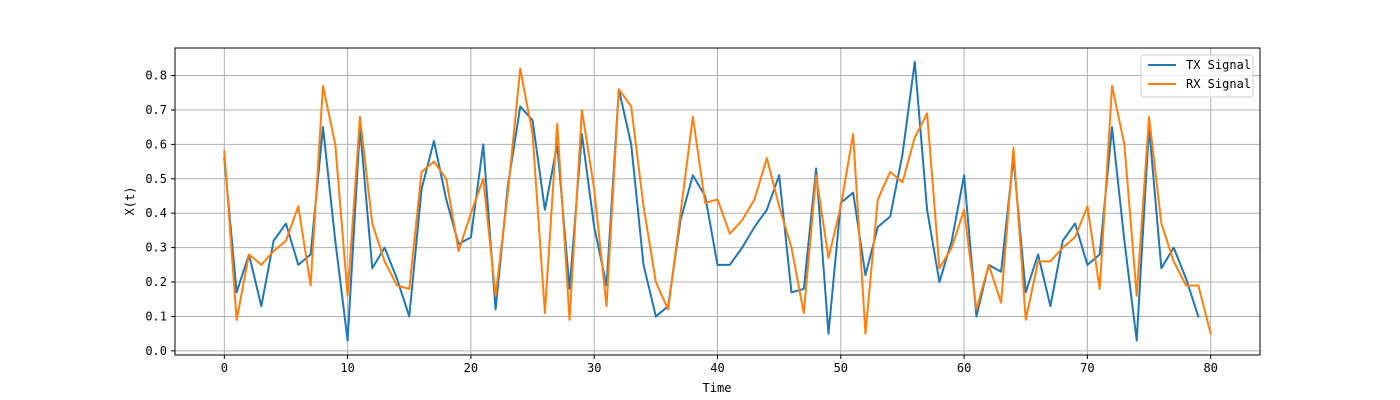 The width and height of the screenshot is (1400, 400). I want to click on x-tick-label: 80, so click(1210, 368).